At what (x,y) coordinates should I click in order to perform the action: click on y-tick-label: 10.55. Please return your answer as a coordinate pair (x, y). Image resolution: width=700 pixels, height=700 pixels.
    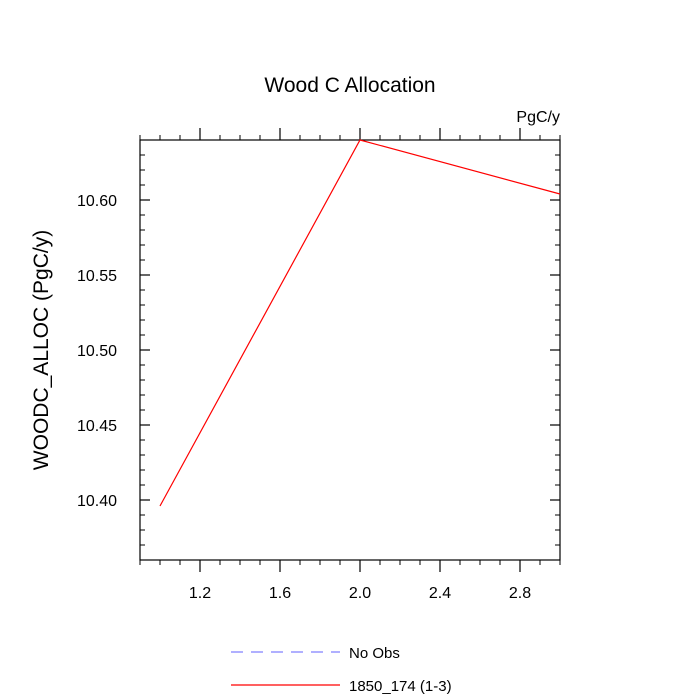
    Looking at the image, I should click on (97, 276).